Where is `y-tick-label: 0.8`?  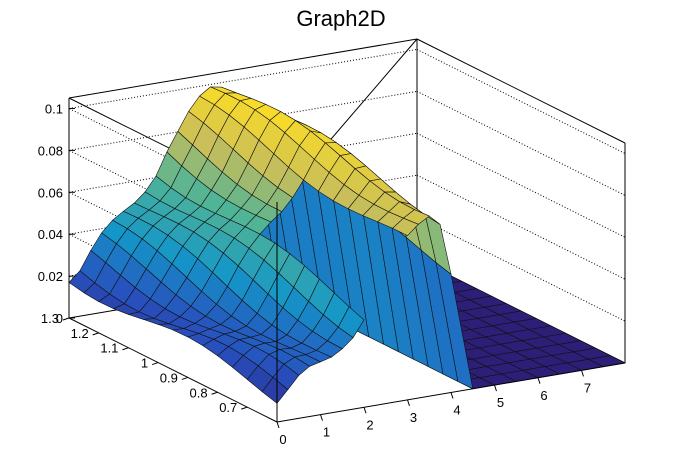 y-tick-label: 0.8 is located at coordinates (198, 392).